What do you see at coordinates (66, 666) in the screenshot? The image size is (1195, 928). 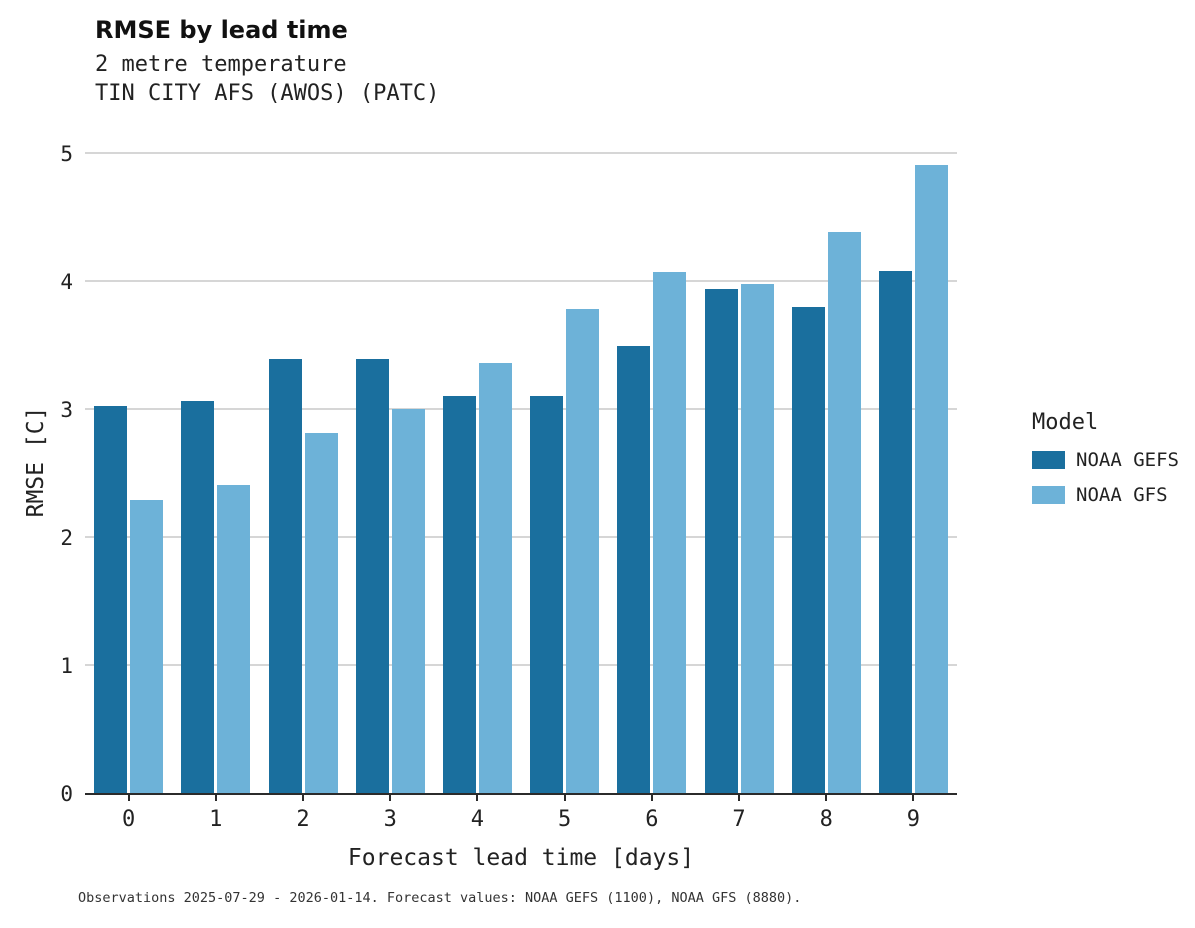 I see `y-tick-label: 1` at bounding box center [66, 666].